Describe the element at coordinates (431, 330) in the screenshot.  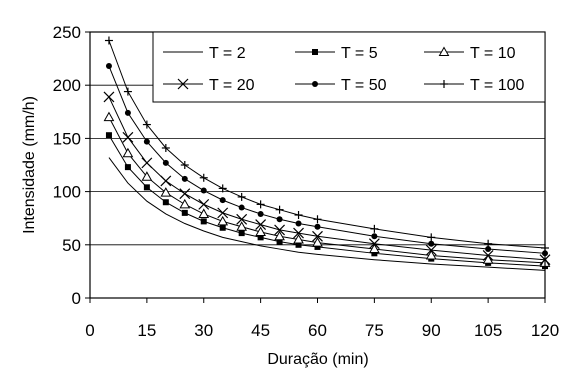
I see `x-tick-label-90: 90` at that location.